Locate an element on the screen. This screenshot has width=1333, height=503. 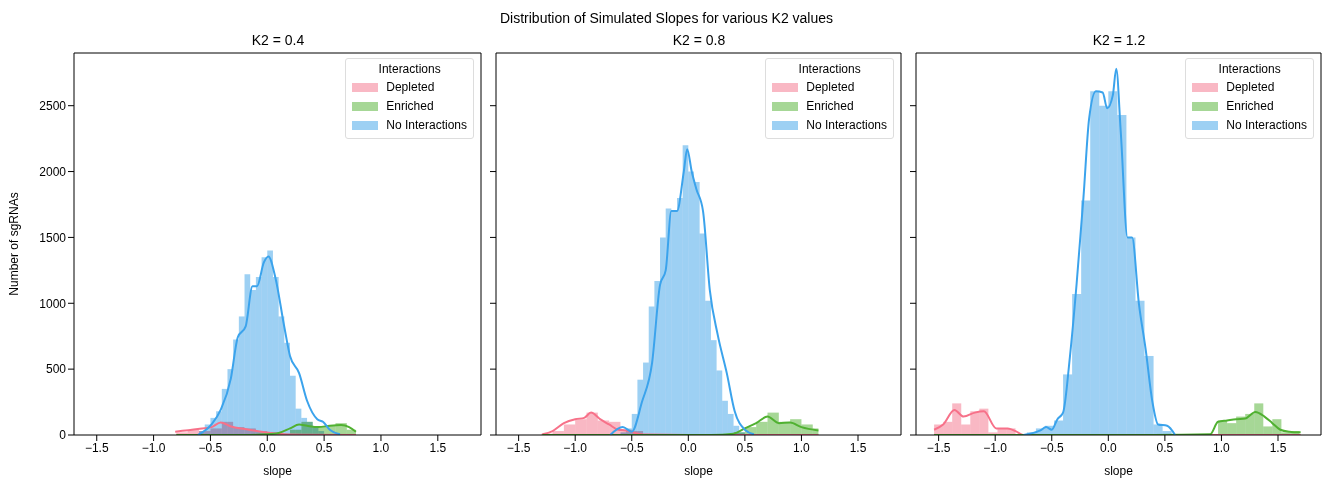
chart-title: K2 = 1.2 is located at coordinates (1119, 40).